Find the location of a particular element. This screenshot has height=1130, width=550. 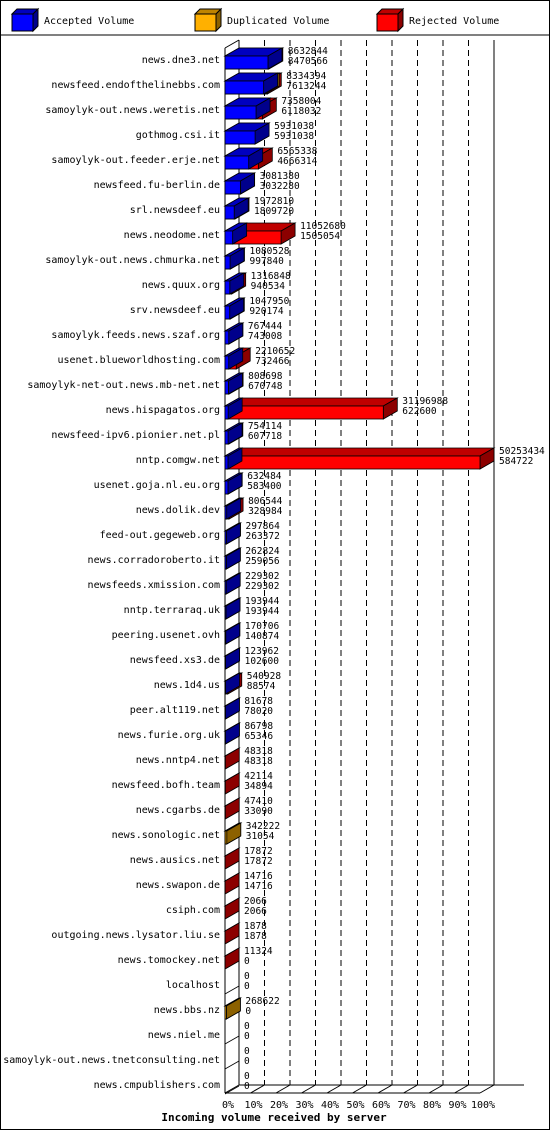

bar-news-nntp4-net-rejected-side is located at coordinates (232, 758).